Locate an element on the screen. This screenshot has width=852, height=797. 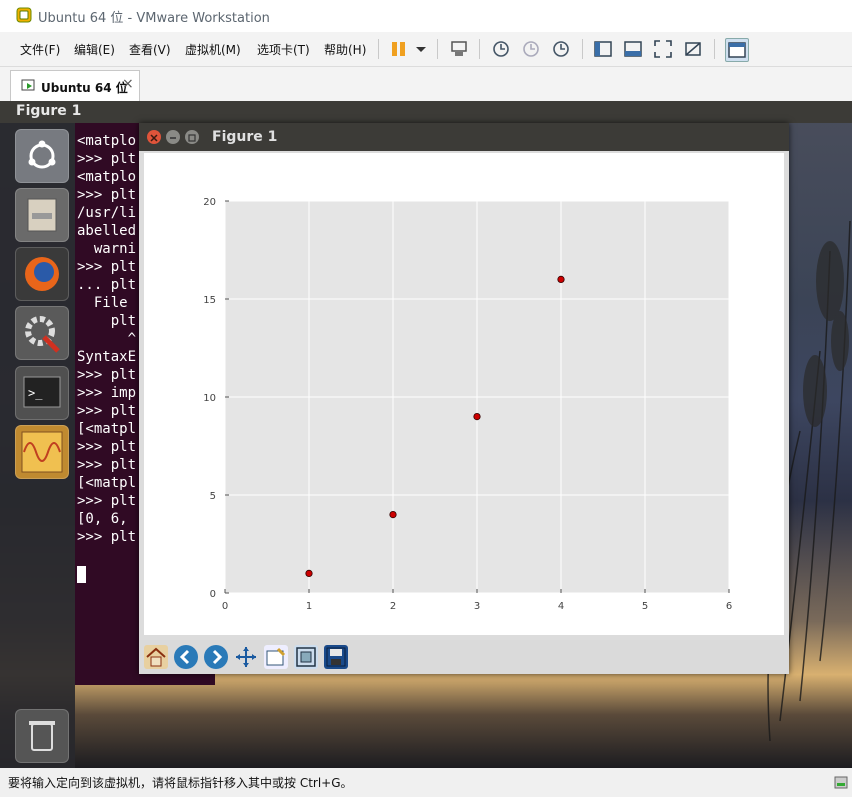
y-tick-label: 5 is located at coordinates (213, 496).